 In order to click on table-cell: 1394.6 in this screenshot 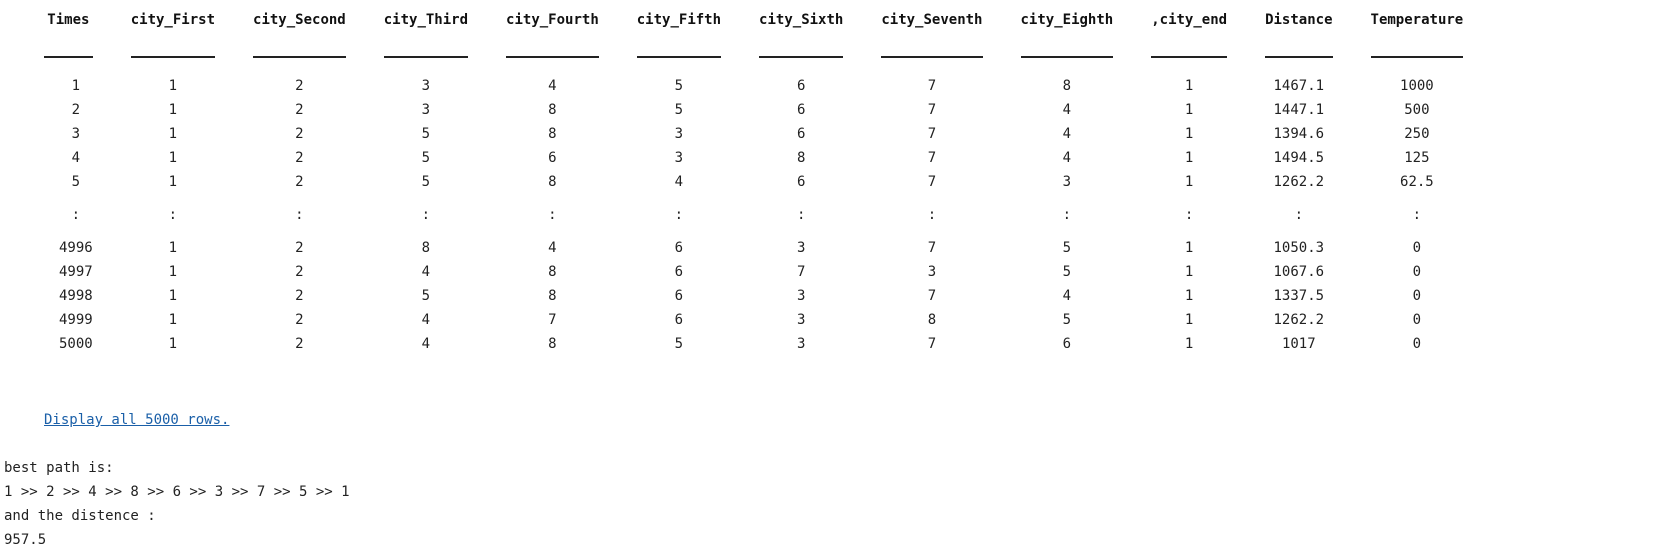, I will do `click(1299, 134)`.